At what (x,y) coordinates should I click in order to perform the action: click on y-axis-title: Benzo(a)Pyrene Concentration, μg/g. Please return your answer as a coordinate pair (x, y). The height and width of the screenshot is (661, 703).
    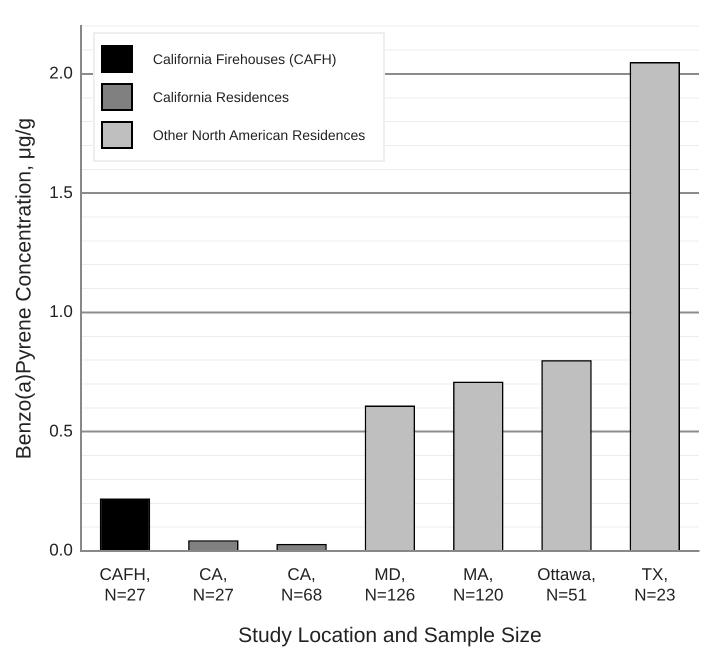
    Looking at the image, I should click on (24, 289).